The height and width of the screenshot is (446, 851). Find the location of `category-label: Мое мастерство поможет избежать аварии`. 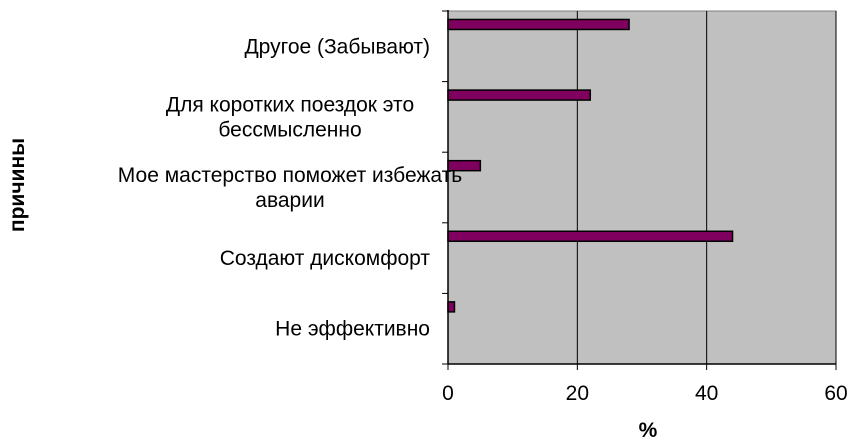

category-label: Мое мастерство поможет избежать аварии is located at coordinates (290, 188).